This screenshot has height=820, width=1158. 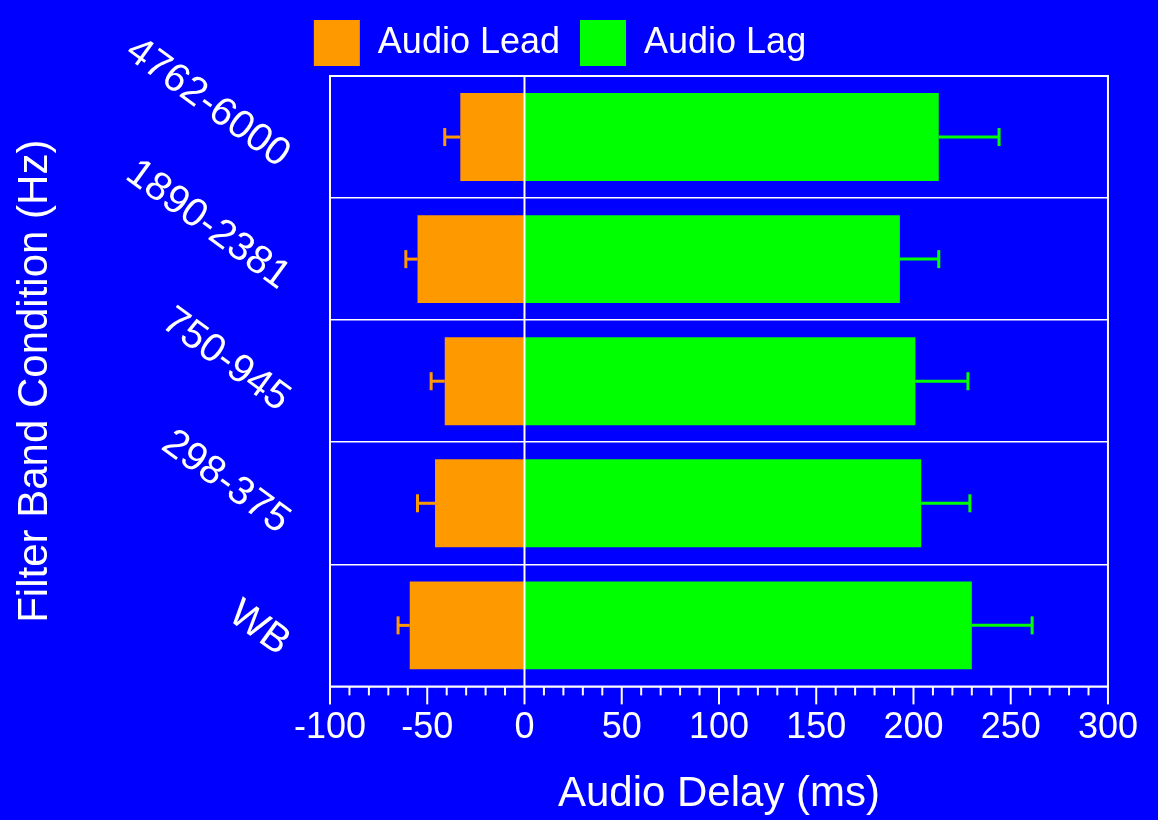 I want to click on x-tick-label: -50, so click(x=427, y=725).